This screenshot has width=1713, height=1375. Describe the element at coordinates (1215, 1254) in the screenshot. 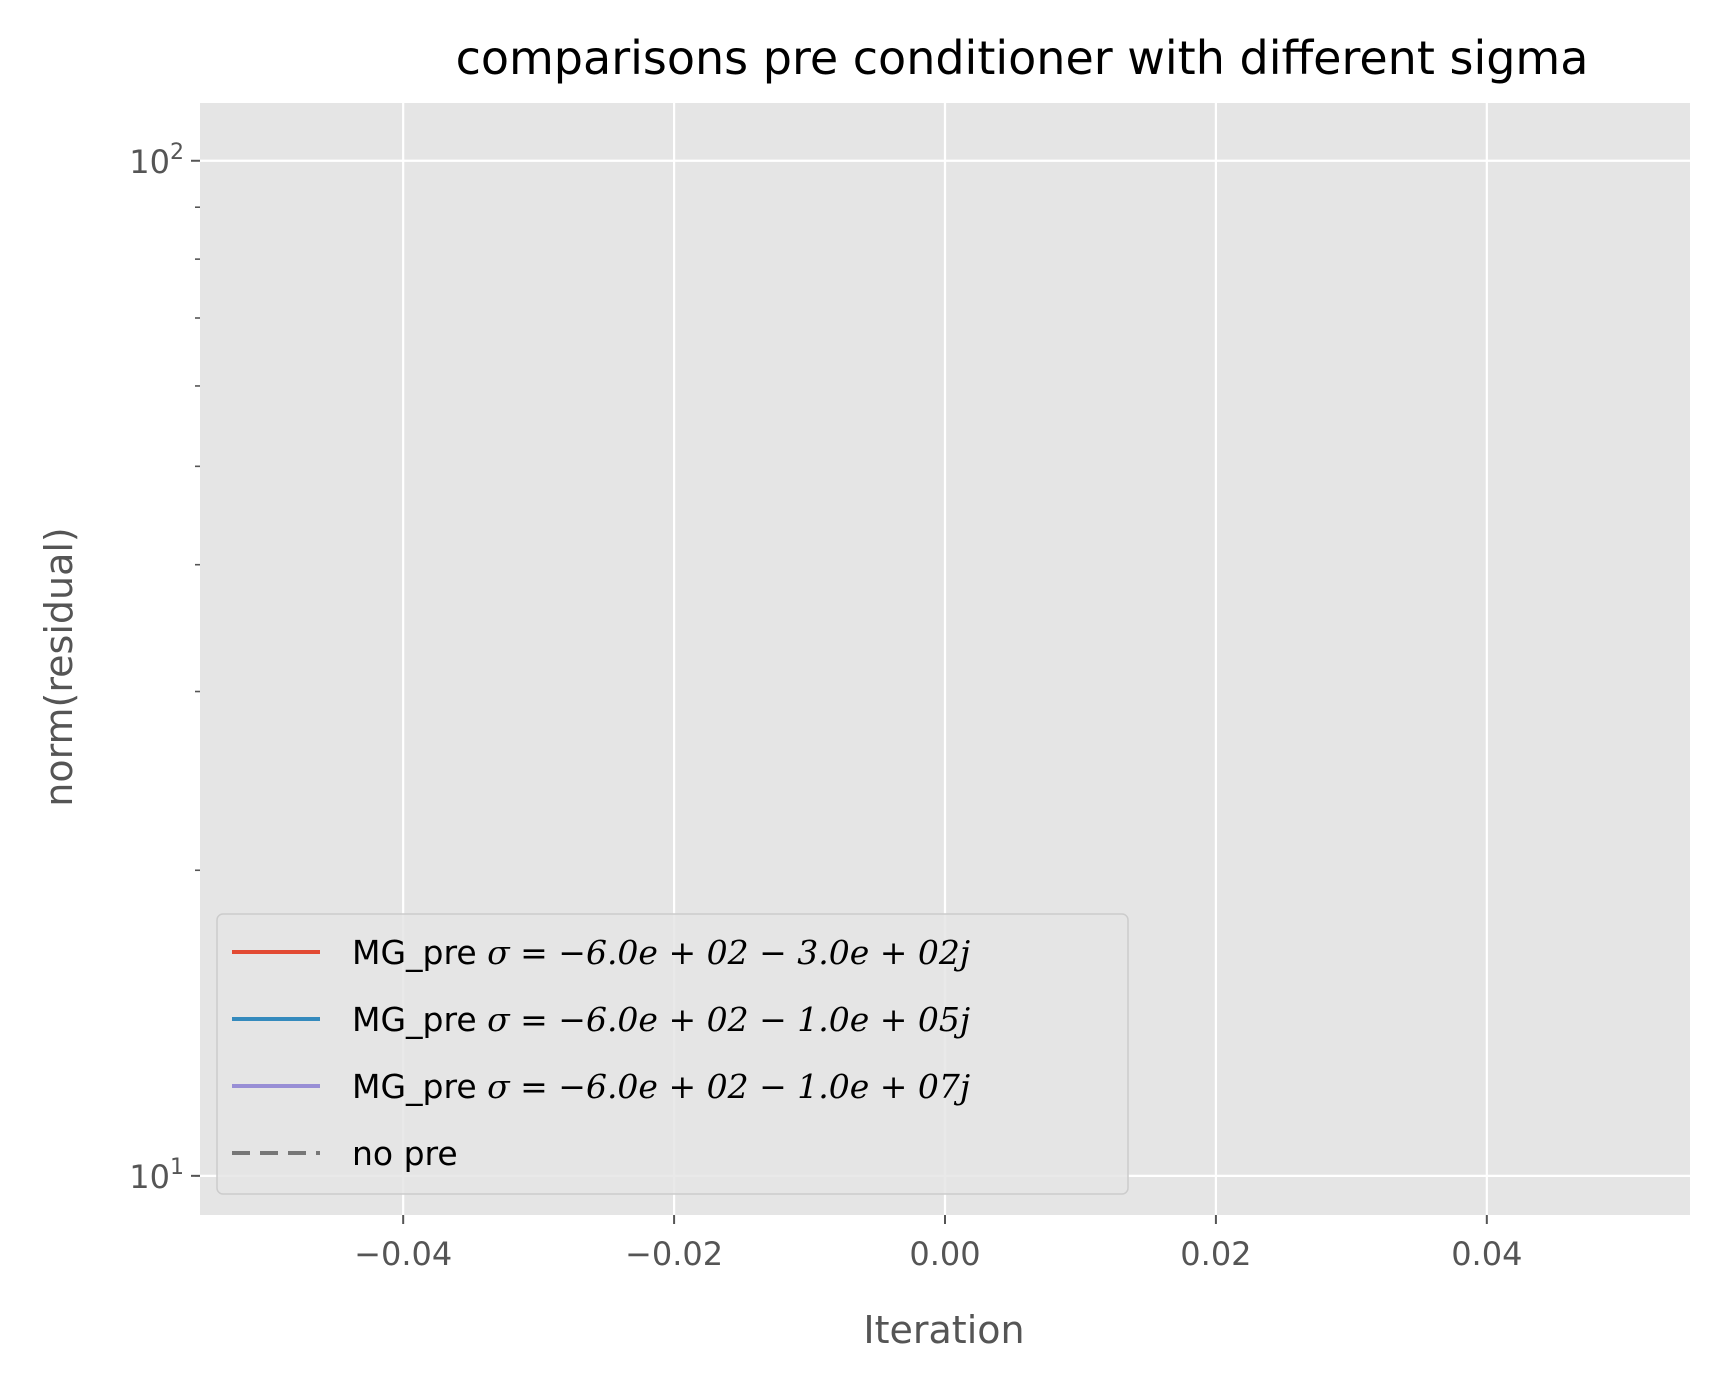

I see `x-tick-label: 0.02` at that location.